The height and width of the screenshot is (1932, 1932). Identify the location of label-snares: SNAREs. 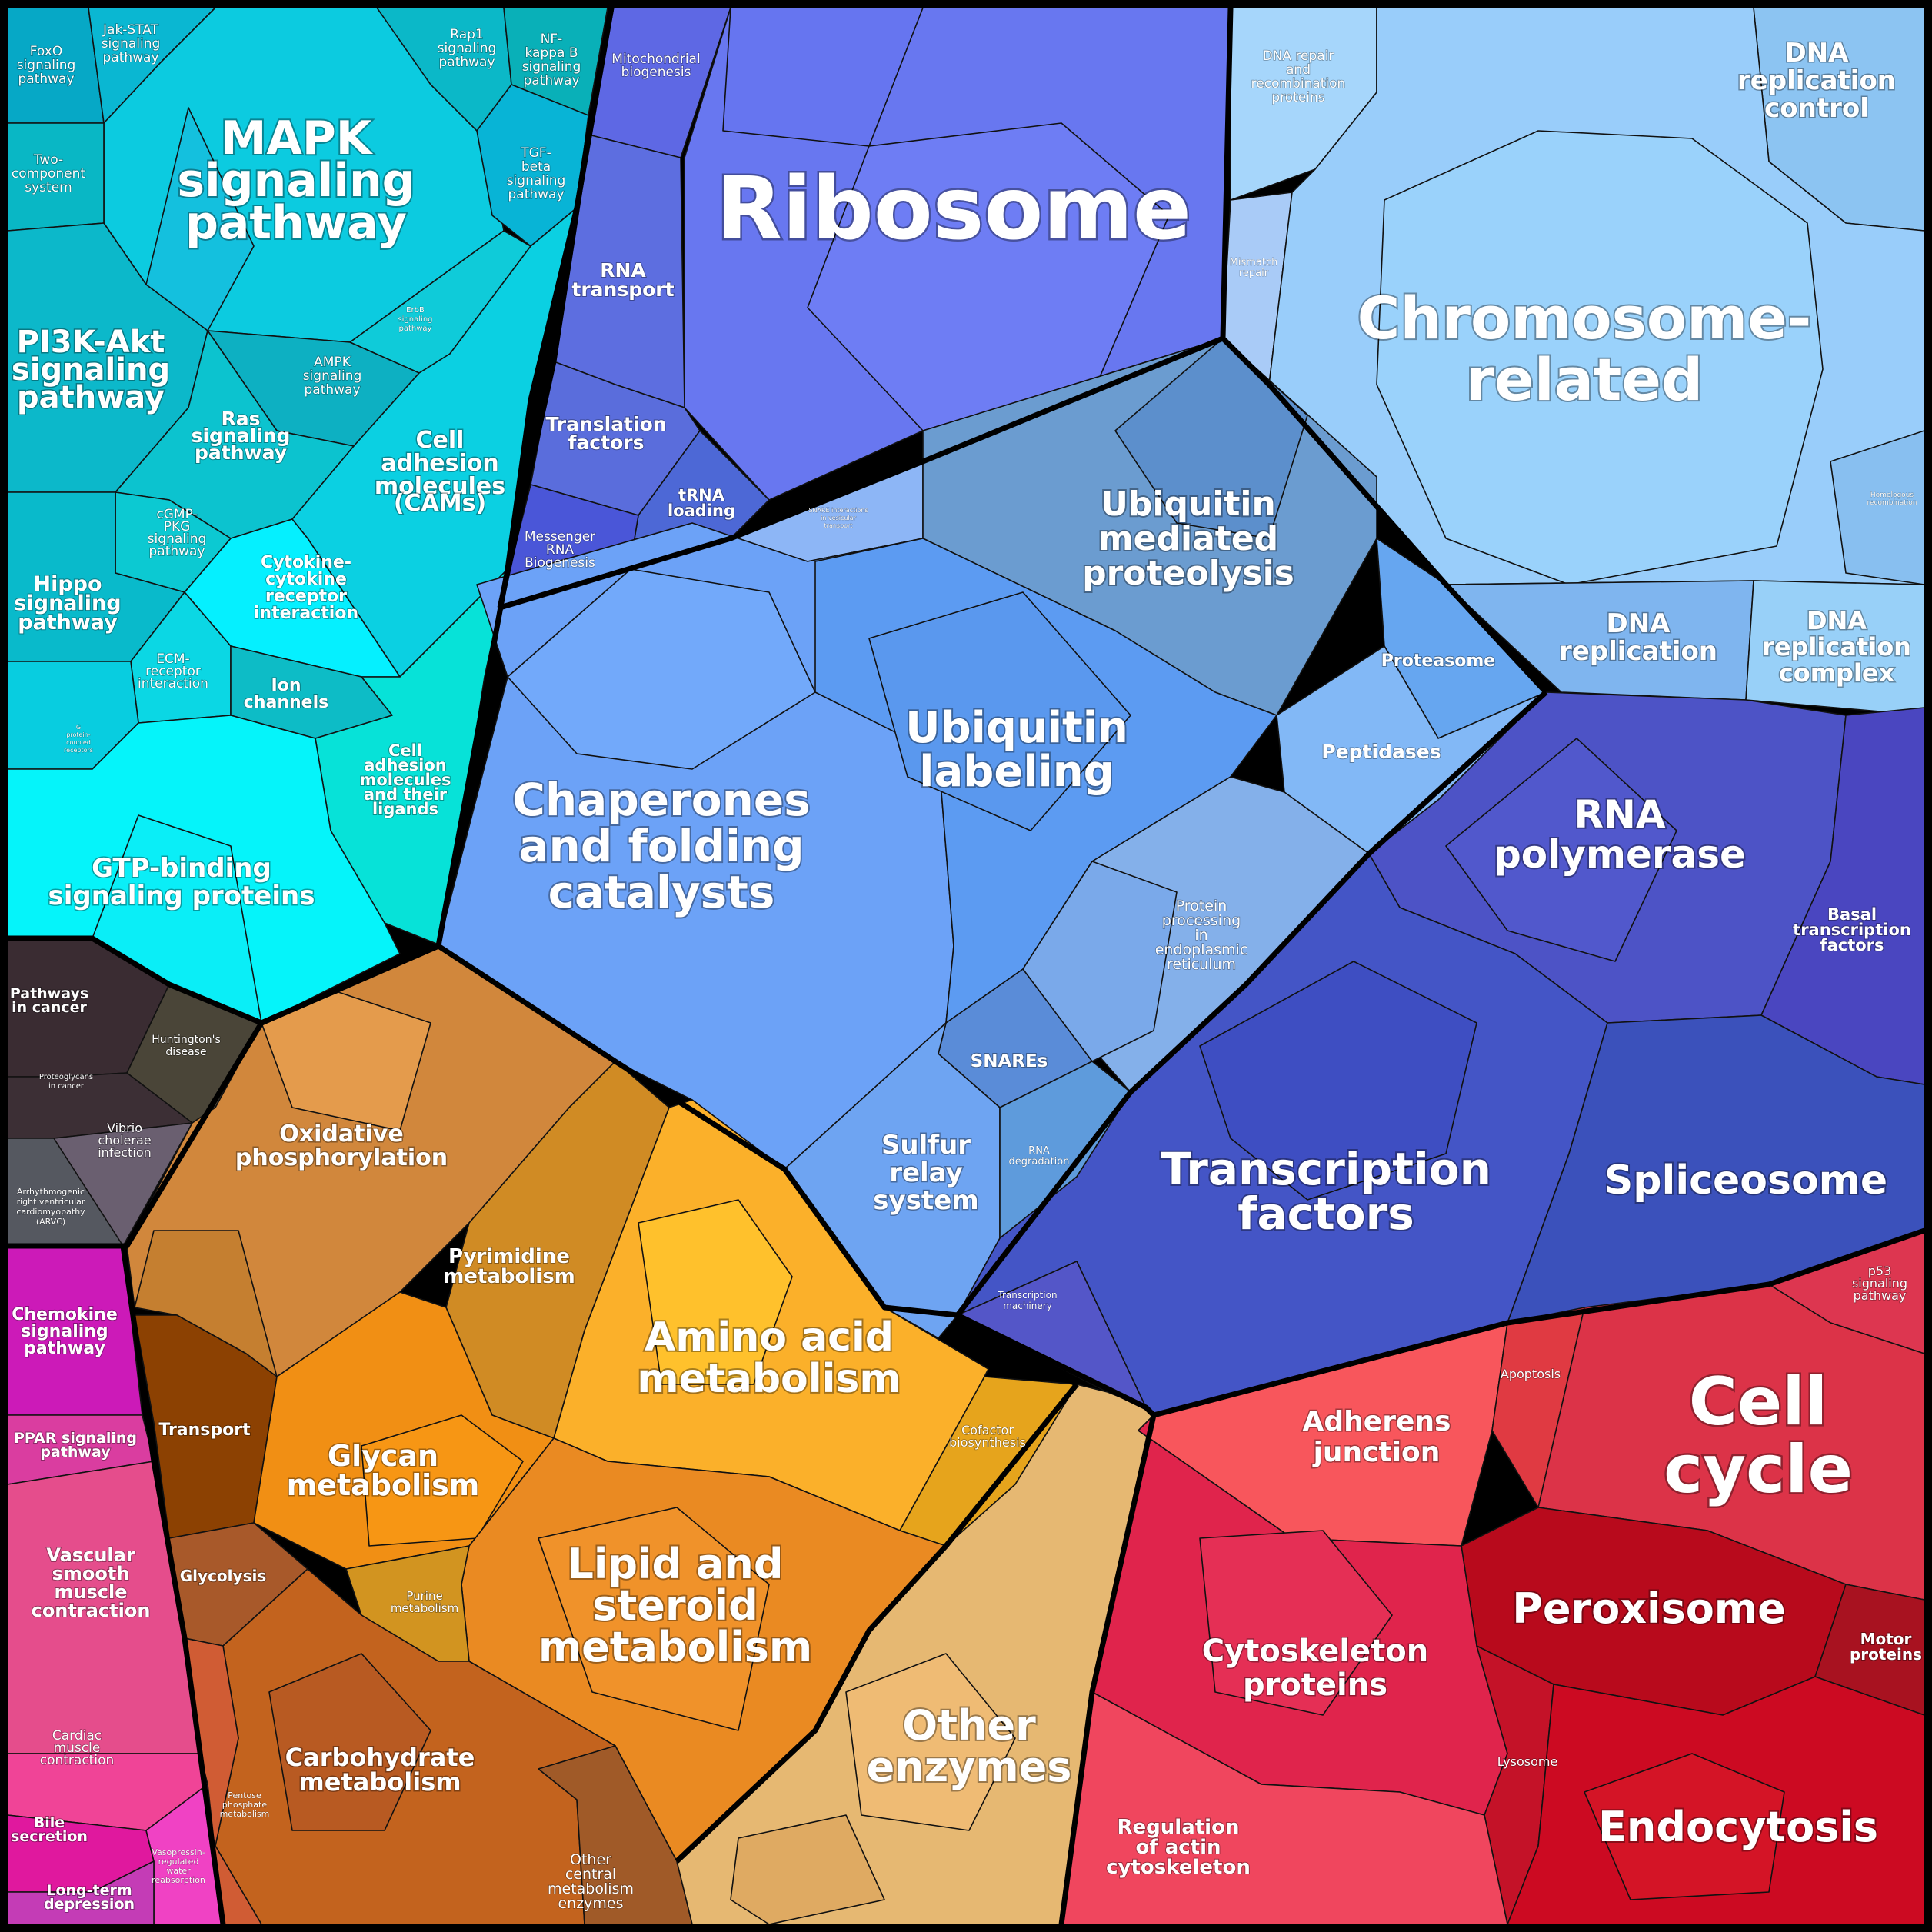
(1009, 1061).